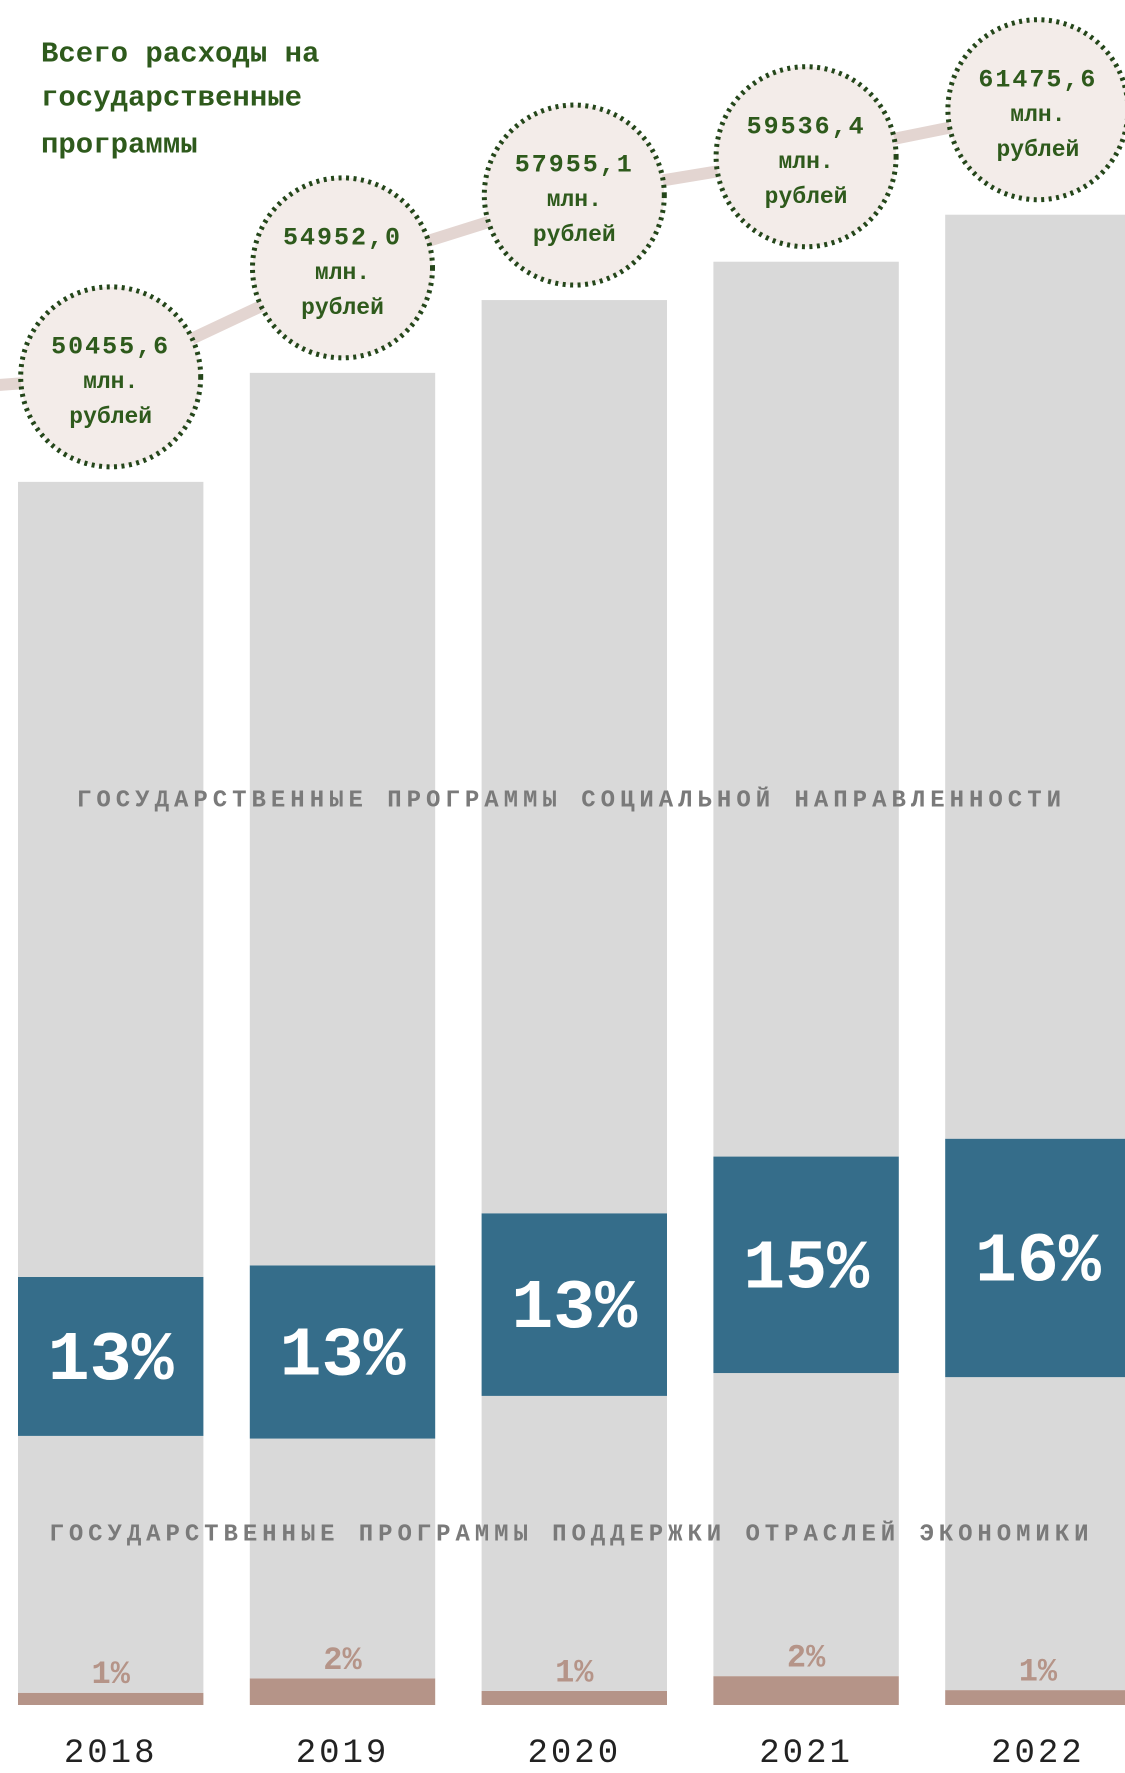 Image resolution: width=1125 pixels, height=1773 pixels. I want to click on x-tick-label: 2022, so click(1038, 1754).